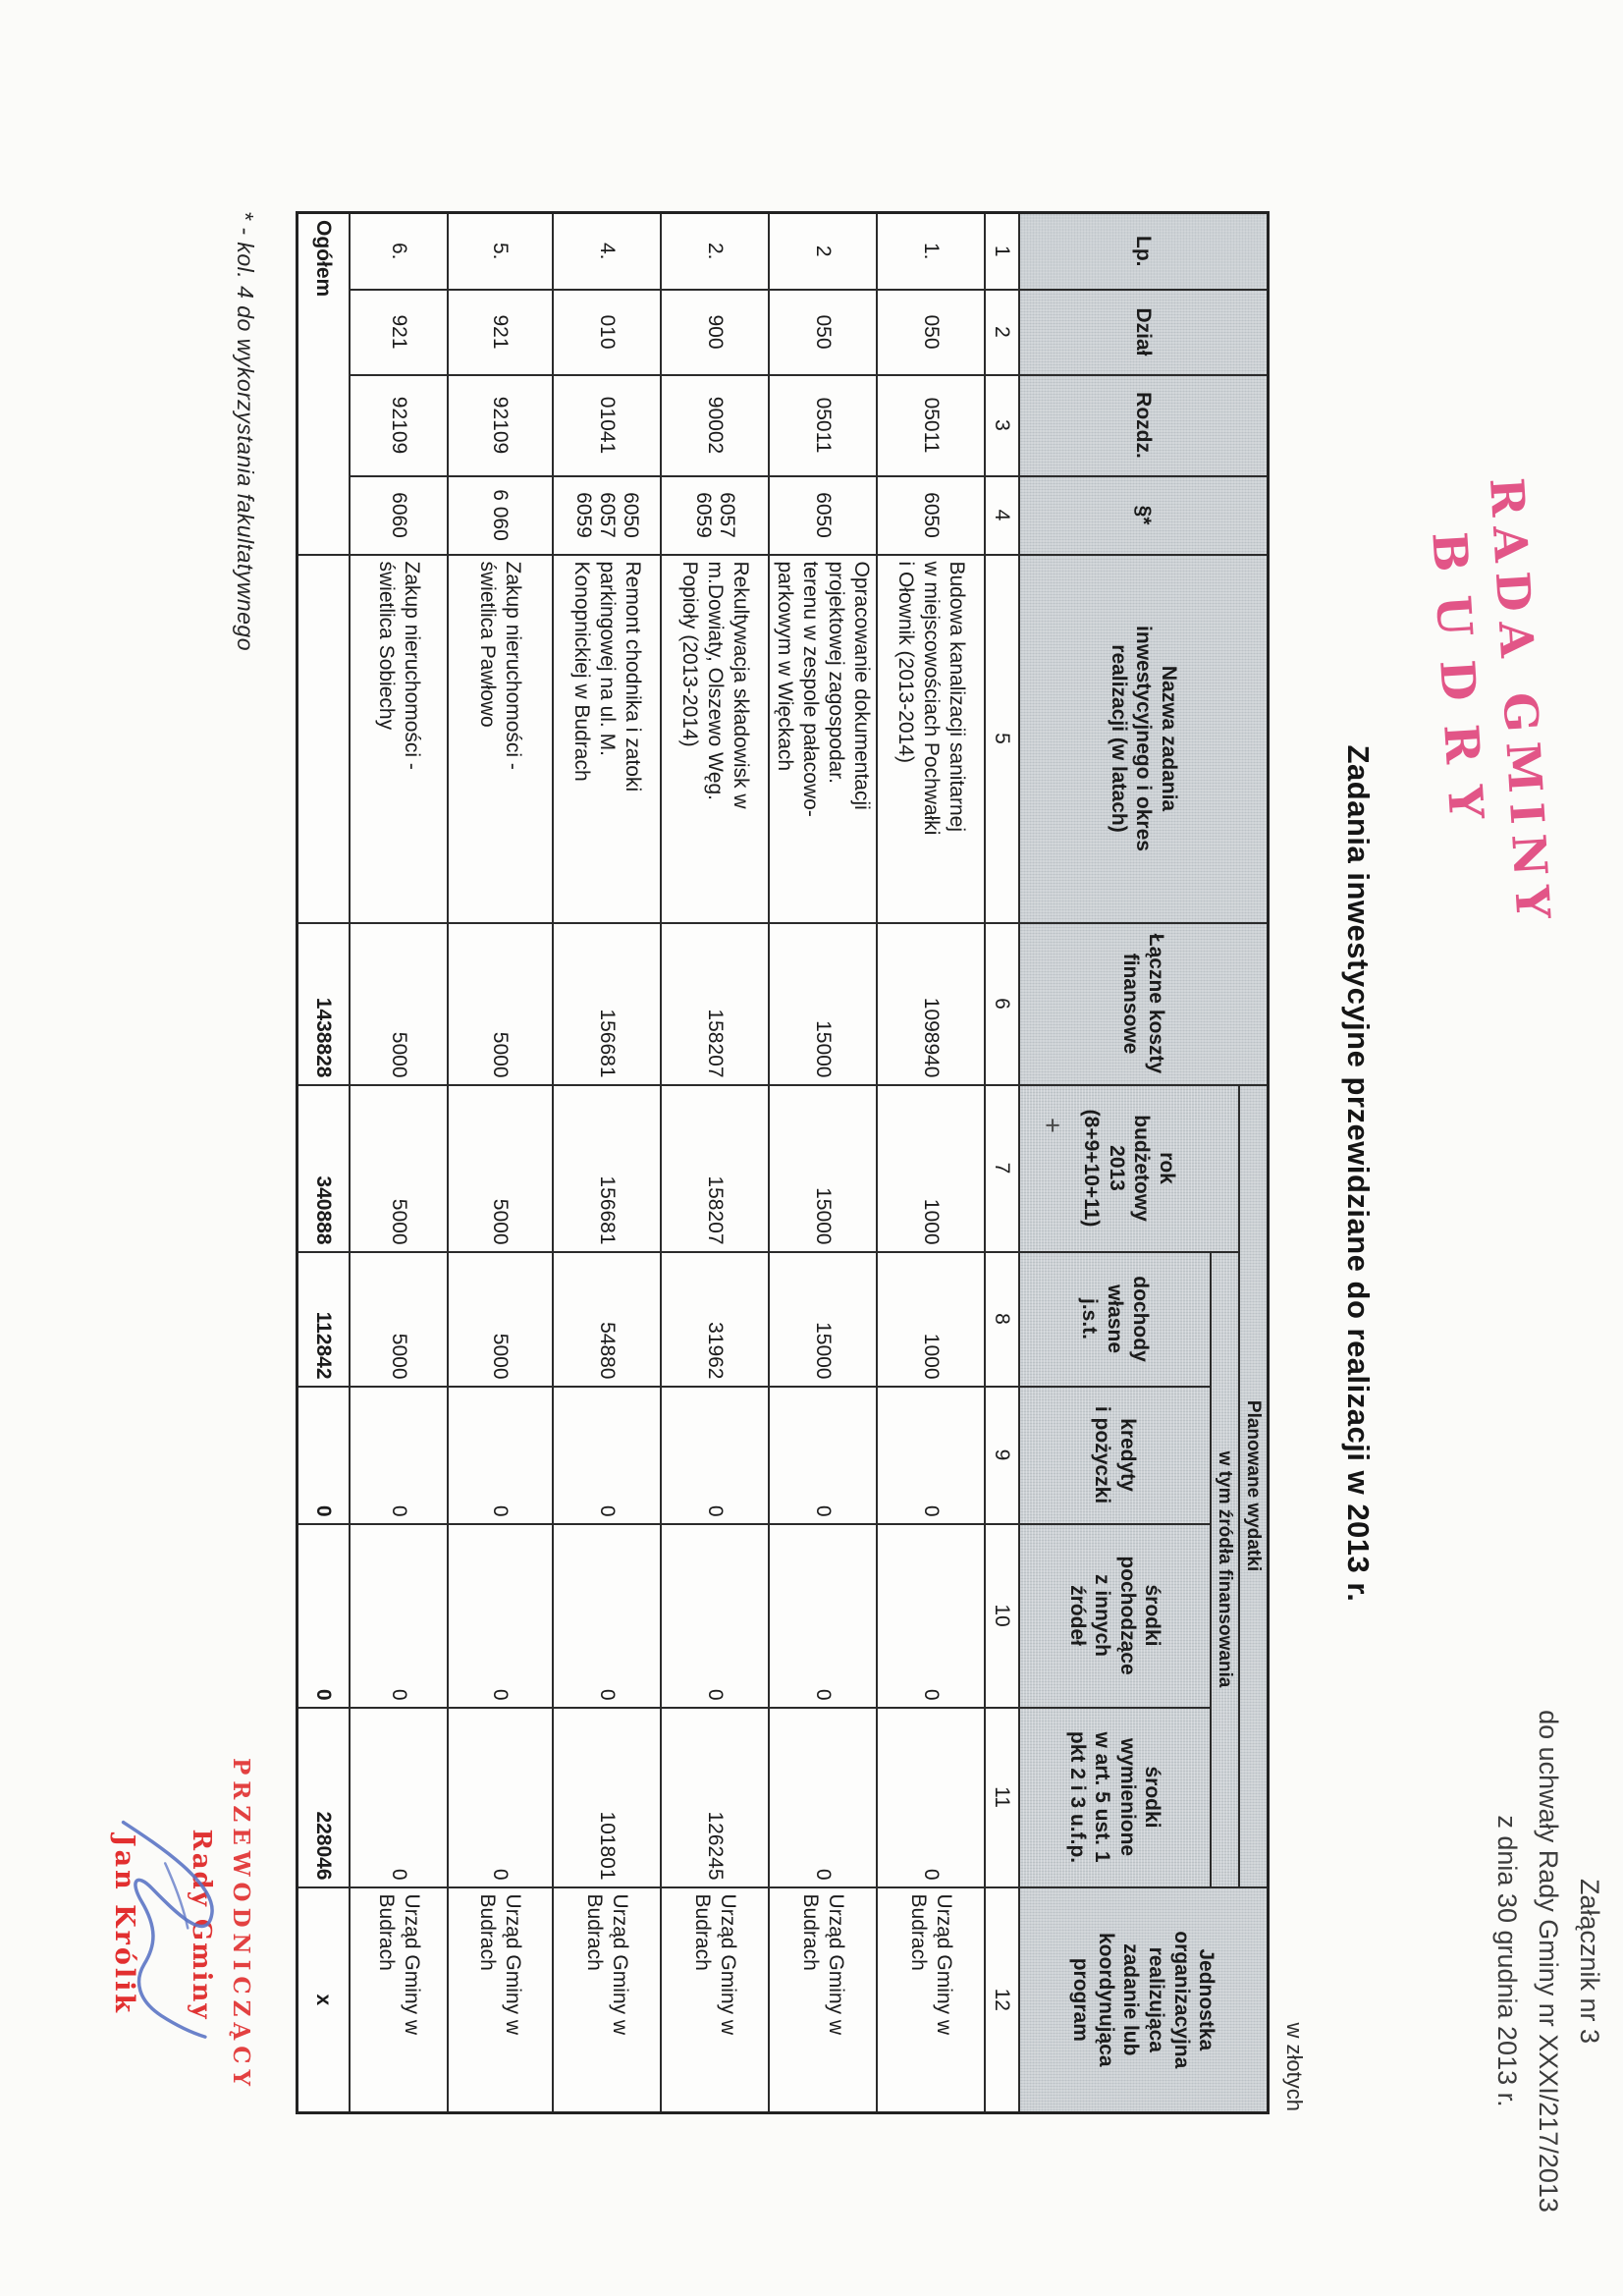 The height and width of the screenshot is (2296, 1623). I want to click on column-number-row: 1 2 3 4 5 6 7 8 9 10 11 12, so click(1001, 1162).